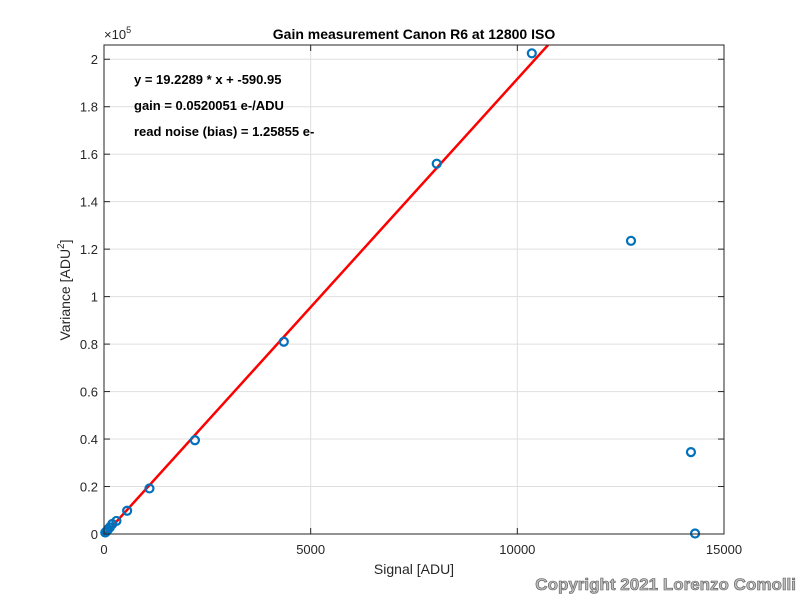 The height and width of the screenshot is (600, 800). What do you see at coordinates (89, 344) in the screenshot?
I see `y-tick-label: 0.8` at bounding box center [89, 344].